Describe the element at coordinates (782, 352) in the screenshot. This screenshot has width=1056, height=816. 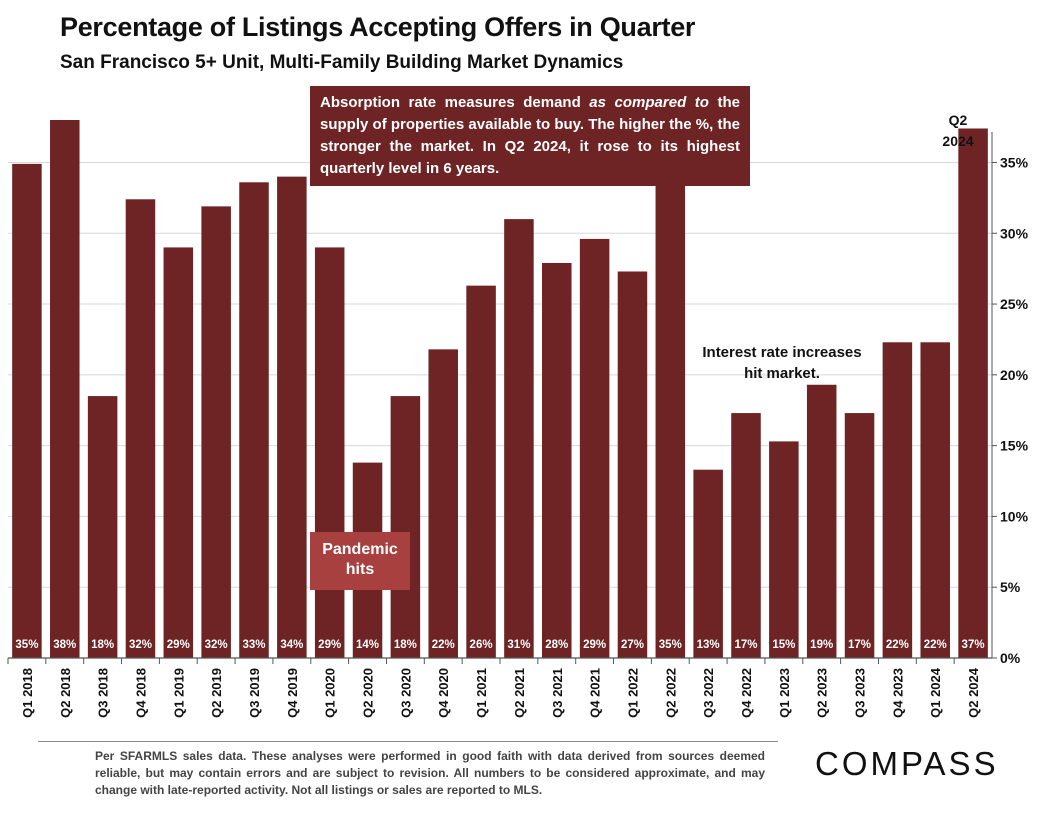
I see `interest-line-1: Interest rate increases` at that location.